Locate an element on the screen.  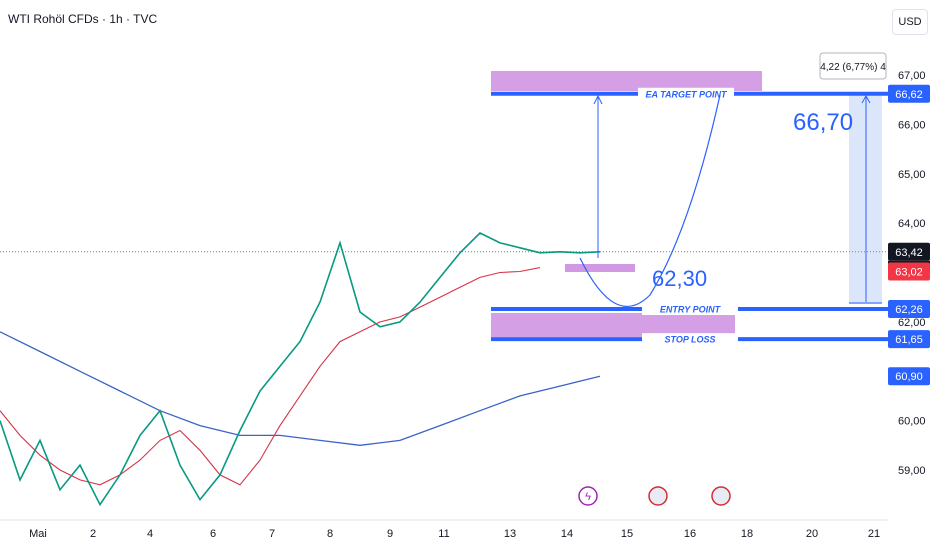
x-tick-label: 7 is located at coordinates (272, 534).